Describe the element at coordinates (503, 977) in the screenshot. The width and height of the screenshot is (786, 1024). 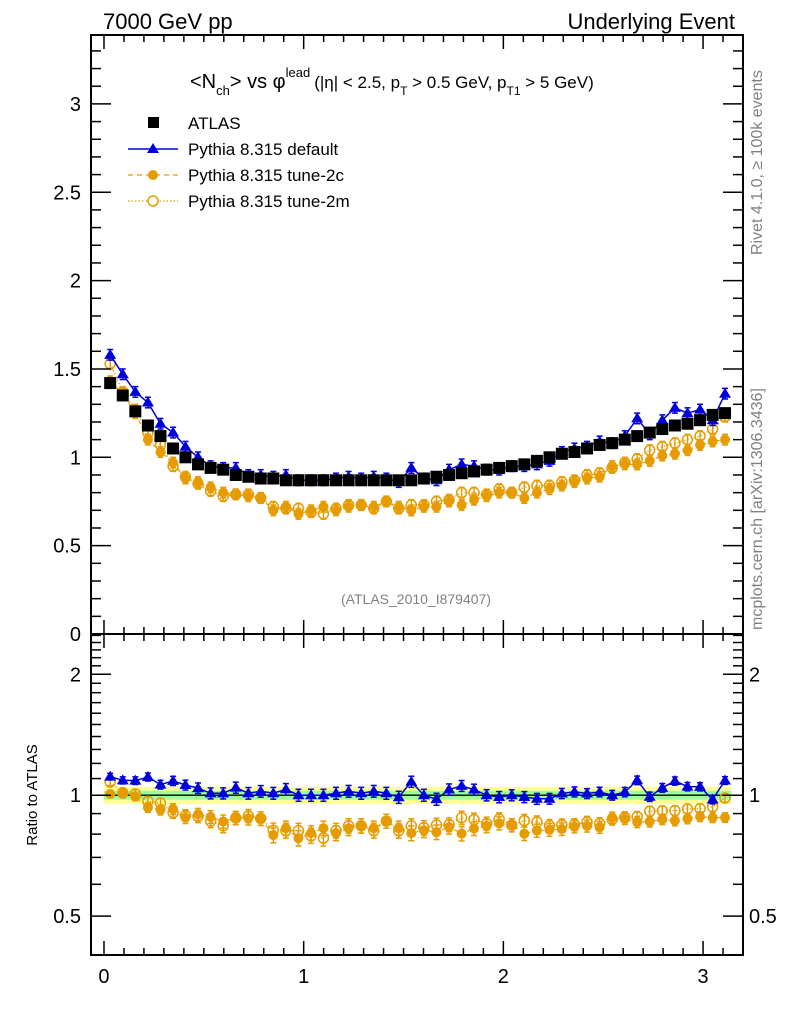
I see `x-tick-label: 2` at that location.